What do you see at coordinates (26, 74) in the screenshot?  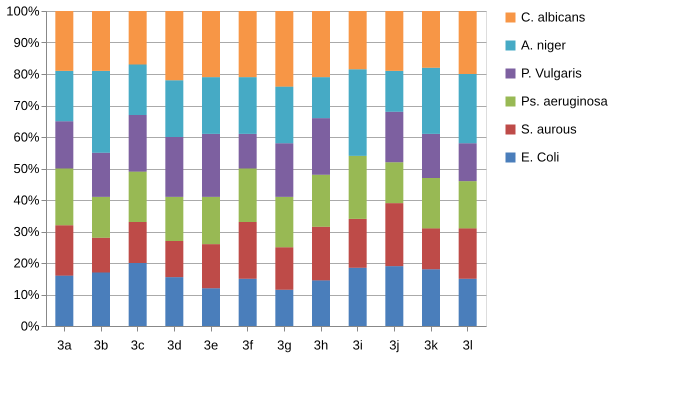 I see `y-tick-label: 80%` at bounding box center [26, 74].